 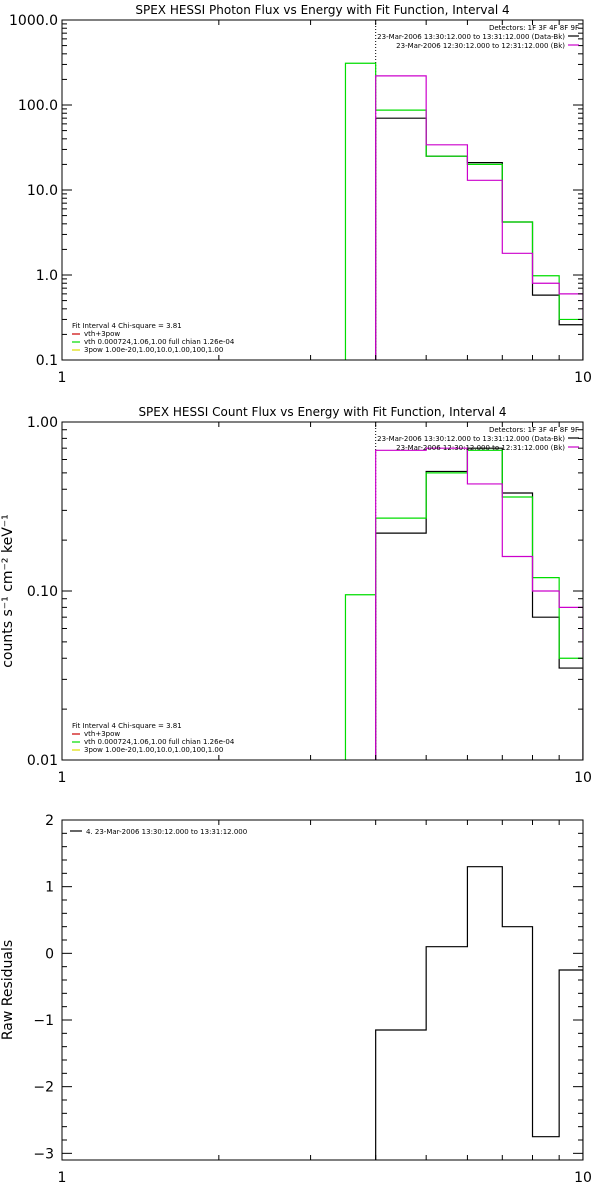 I want to click on y-tick-label: 1, so click(x=49, y=888).